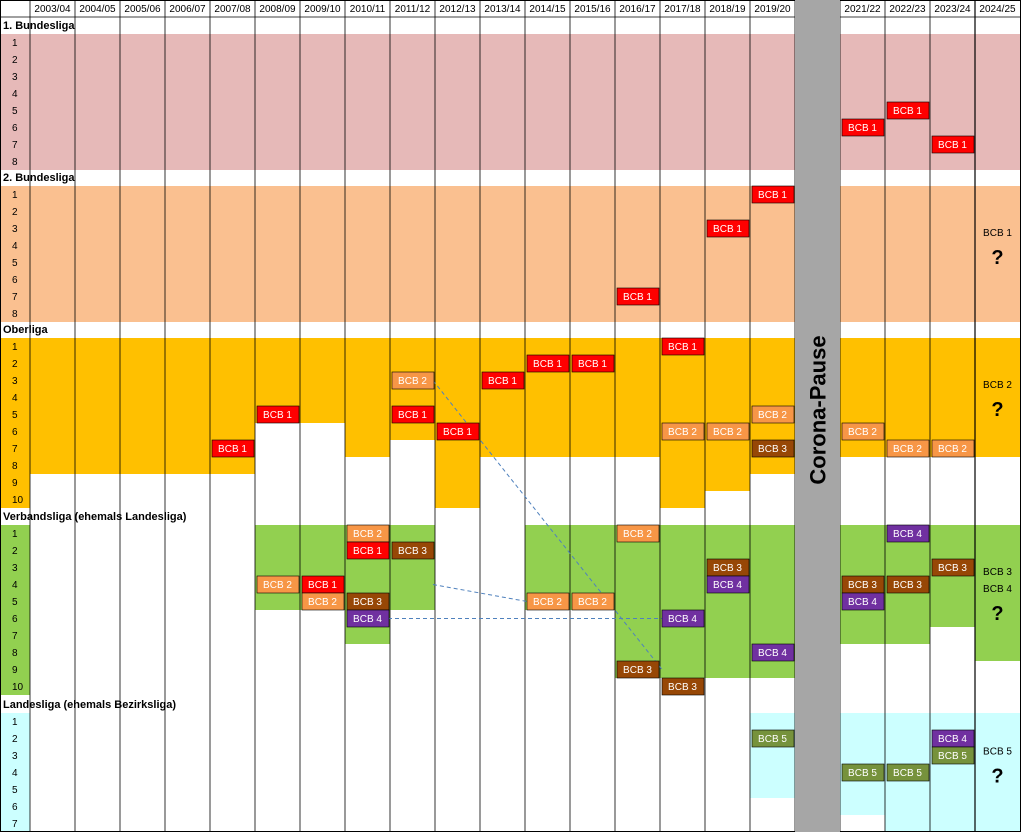 The image size is (1021, 832). Describe the element at coordinates (277, 9) in the screenshot. I see `season-header: 2008/09` at that location.